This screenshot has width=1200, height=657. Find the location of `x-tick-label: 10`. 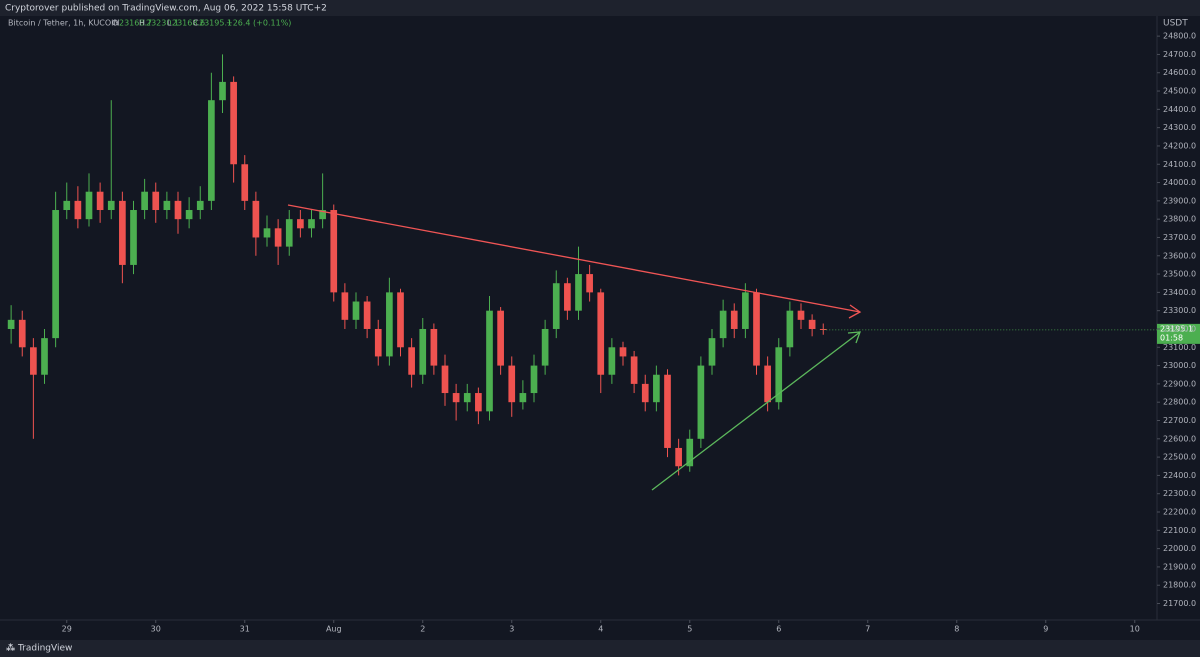

x-tick-label: 10 is located at coordinates (1135, 629).